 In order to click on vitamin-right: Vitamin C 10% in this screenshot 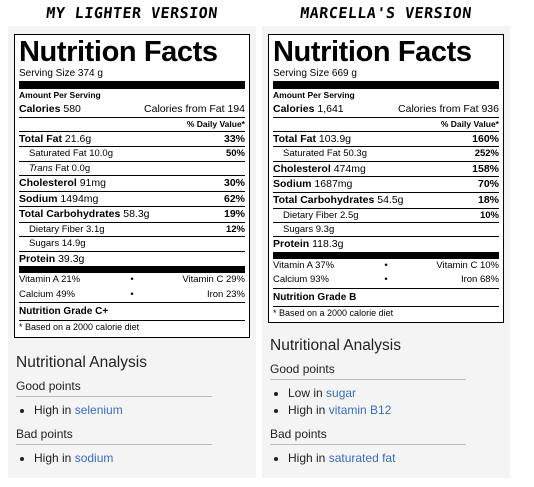, I will do `click(467, 265)`.